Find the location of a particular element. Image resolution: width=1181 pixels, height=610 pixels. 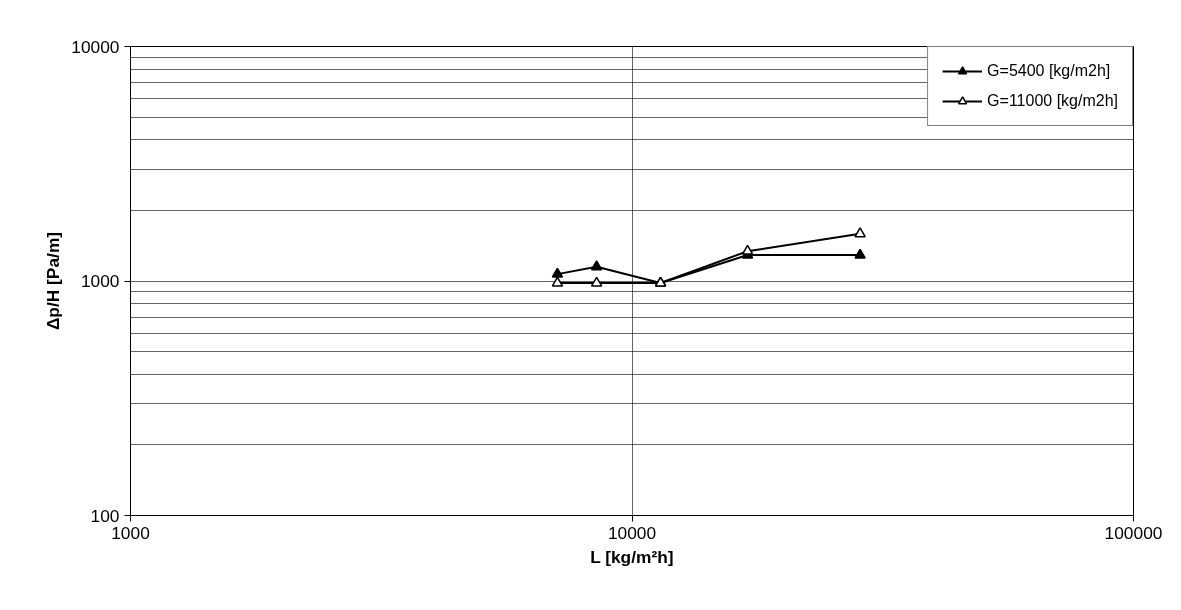

y-tick-label: 10000 is located at coordinates (95, 46).